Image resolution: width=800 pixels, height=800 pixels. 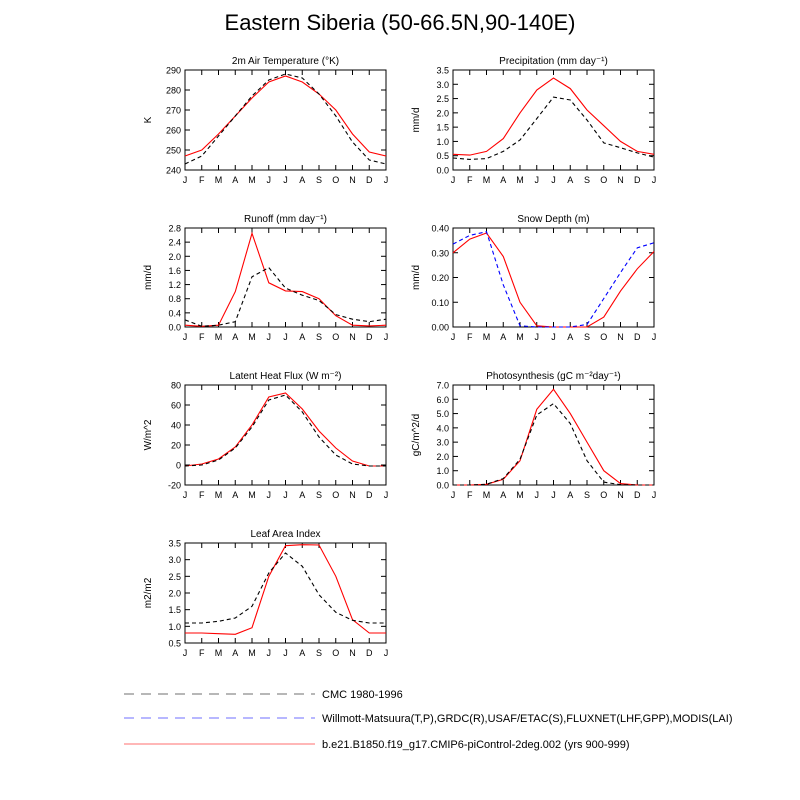 What do you see at coordinates (174, 229) in the screenshot?
I see `y-tick-label: 2.8` at bounding box center [174, 229].